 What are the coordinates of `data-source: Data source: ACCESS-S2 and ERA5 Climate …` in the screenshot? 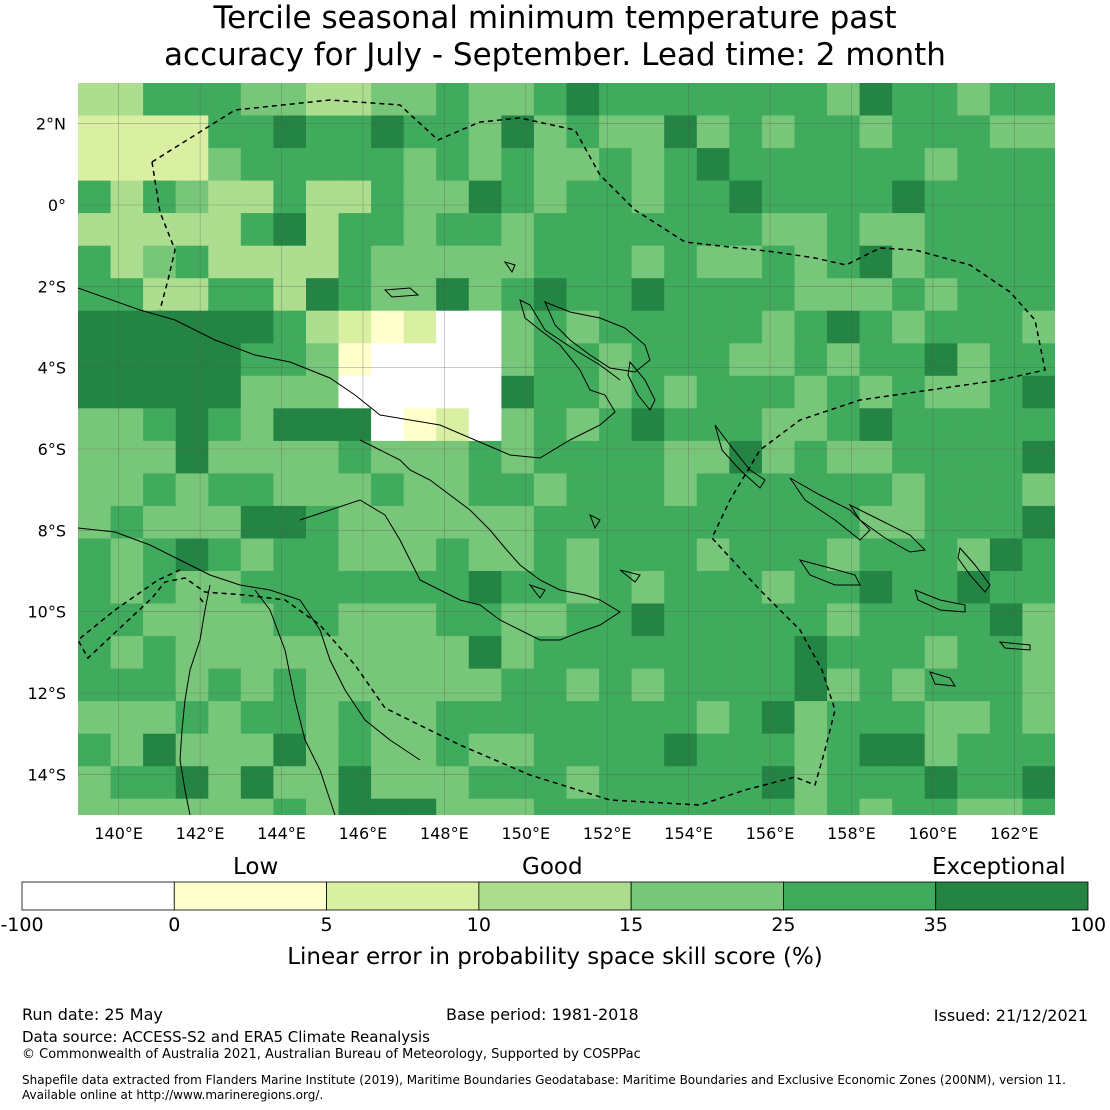 It's located at (226, 1037).